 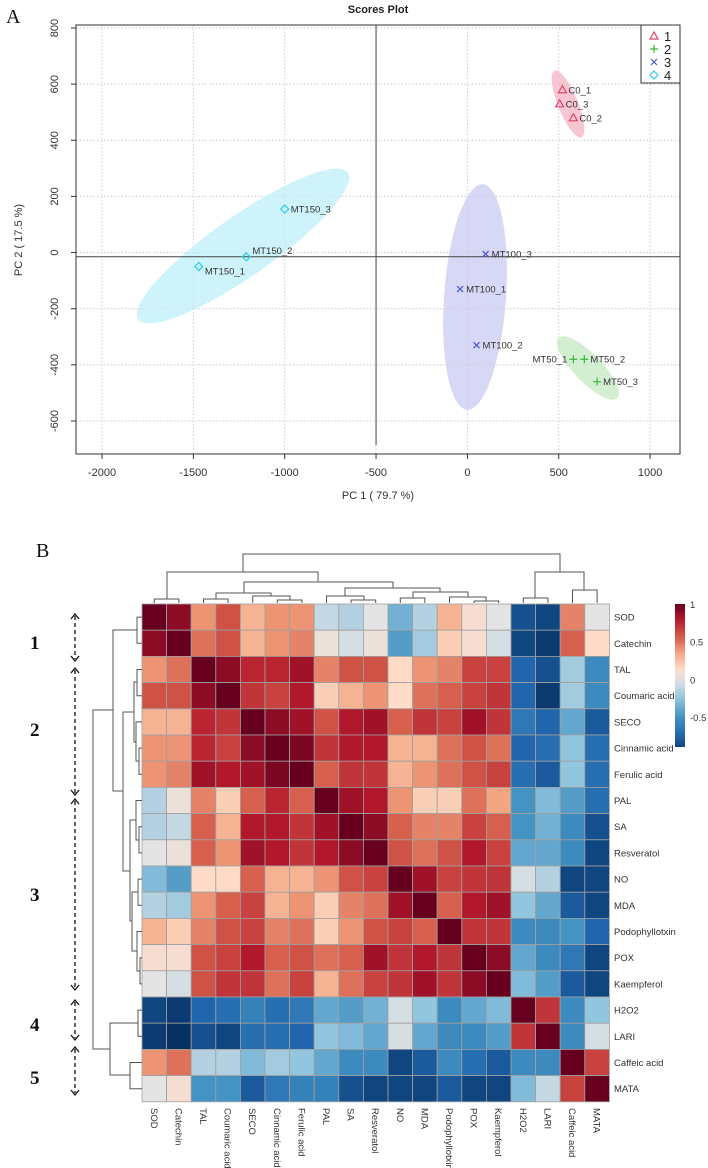 What do you see at coordinates (153, 1118) in the screenshot?
I see `column-label: SOD` at bounding box center [153, 1118].